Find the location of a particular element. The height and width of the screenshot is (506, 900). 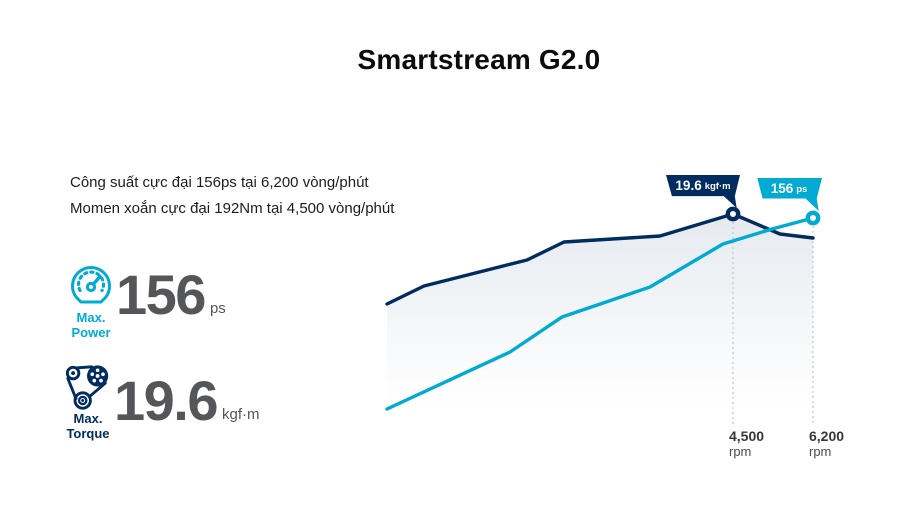

torque-peak-marker is located at coordinates (733, 214).